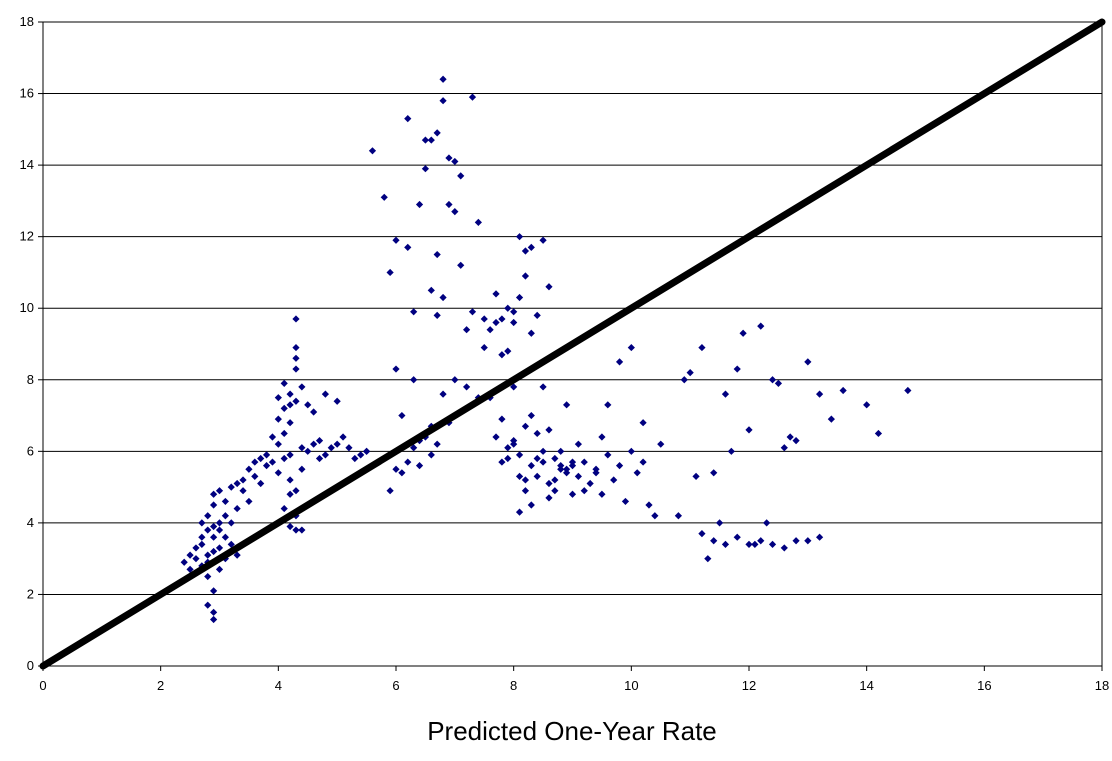  Describe the element at coordinates (513, 685) in the screenshot. I see `x-tick-label: 8` at that location.